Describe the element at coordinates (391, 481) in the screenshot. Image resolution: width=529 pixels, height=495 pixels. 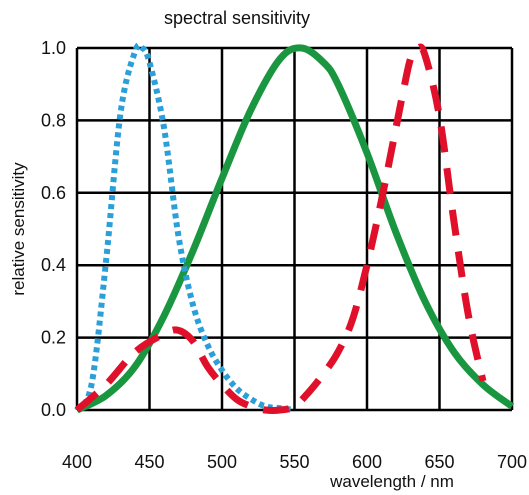
I see `x-axis-title: wavelength / nm` at that location.